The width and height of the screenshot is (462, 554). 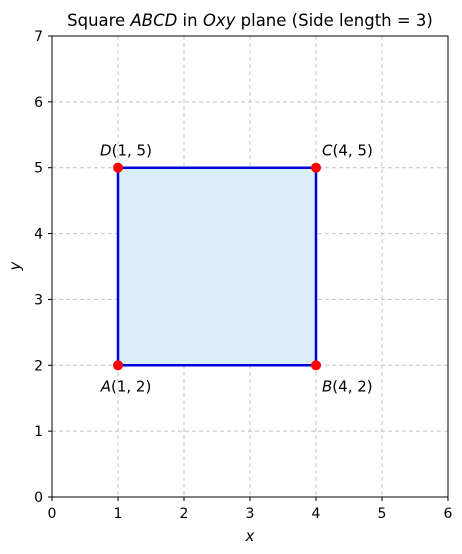 What do you see at coordinates (250, 536) in the screenshot?
I see `x-axis-label: x` at bounding box center [250, 536].